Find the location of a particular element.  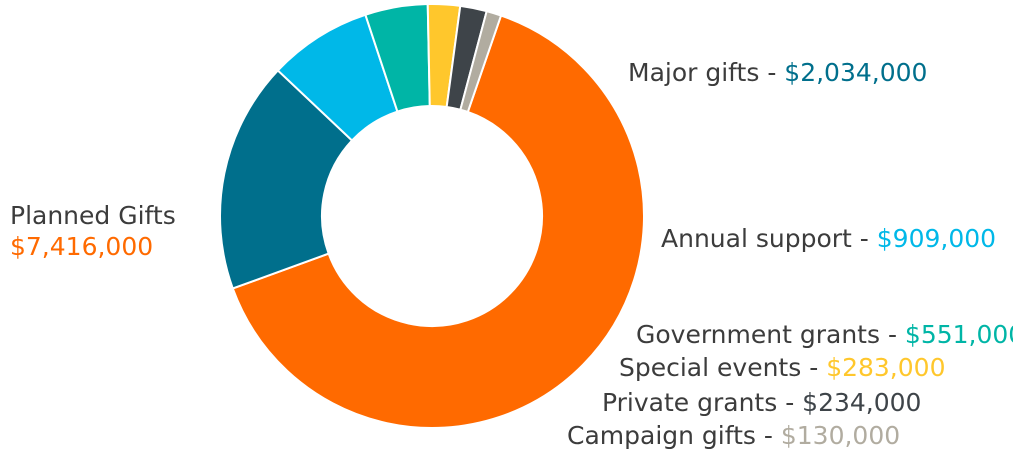

label-government-grants-sep: - is located at coordinates (892, 334).